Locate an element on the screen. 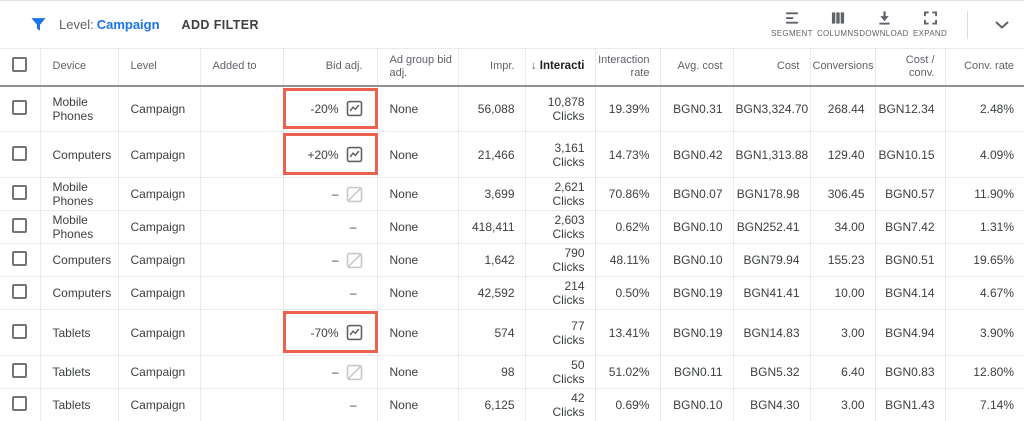 This screenshot has width=1024, height=421. col-header-added-to: Added to is located at coordinates (242, 67).